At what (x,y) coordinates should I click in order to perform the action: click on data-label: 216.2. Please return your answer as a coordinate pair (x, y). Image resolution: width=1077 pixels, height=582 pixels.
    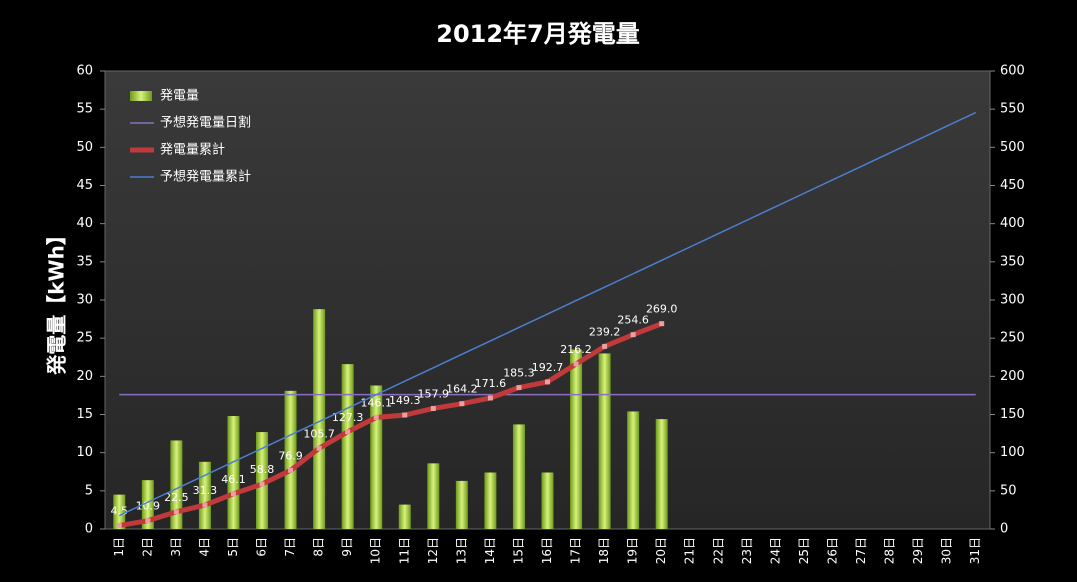
    Looking at the image, I should click on (576, 349).